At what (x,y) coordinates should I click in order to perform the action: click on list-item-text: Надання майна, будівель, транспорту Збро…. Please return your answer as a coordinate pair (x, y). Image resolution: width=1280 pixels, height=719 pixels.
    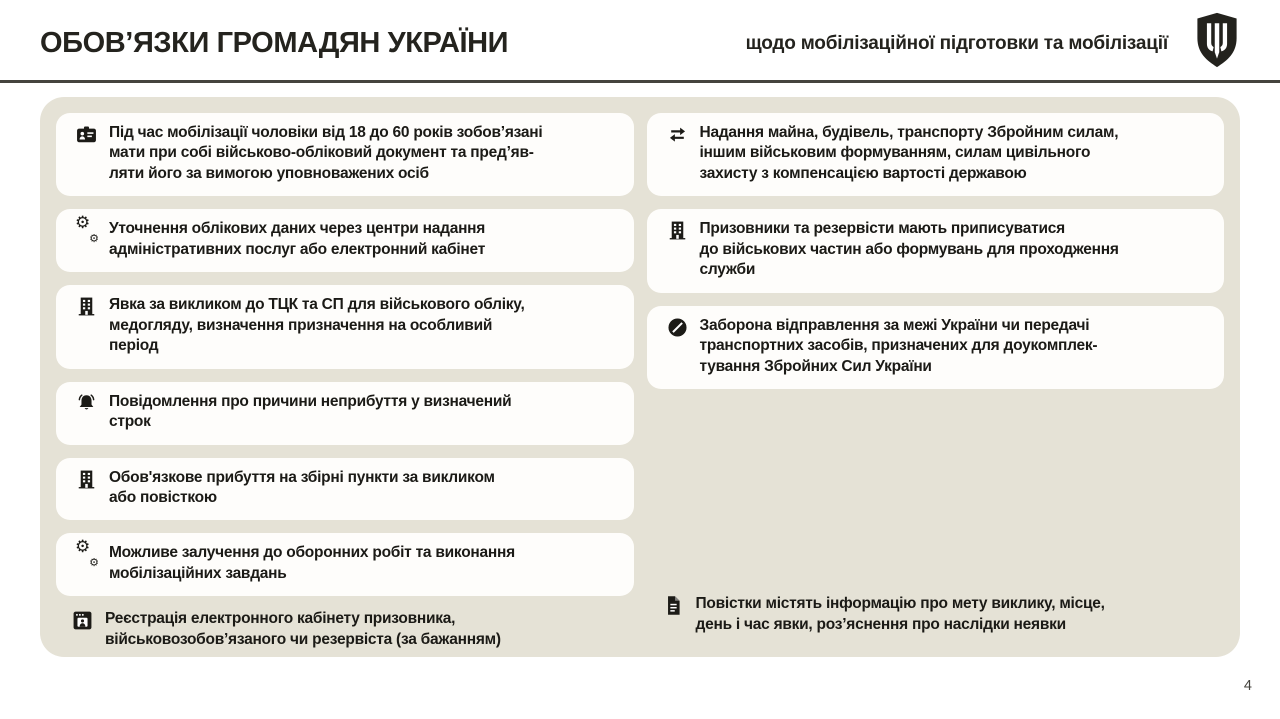
    Looking at the image, I should click on (909, 153).